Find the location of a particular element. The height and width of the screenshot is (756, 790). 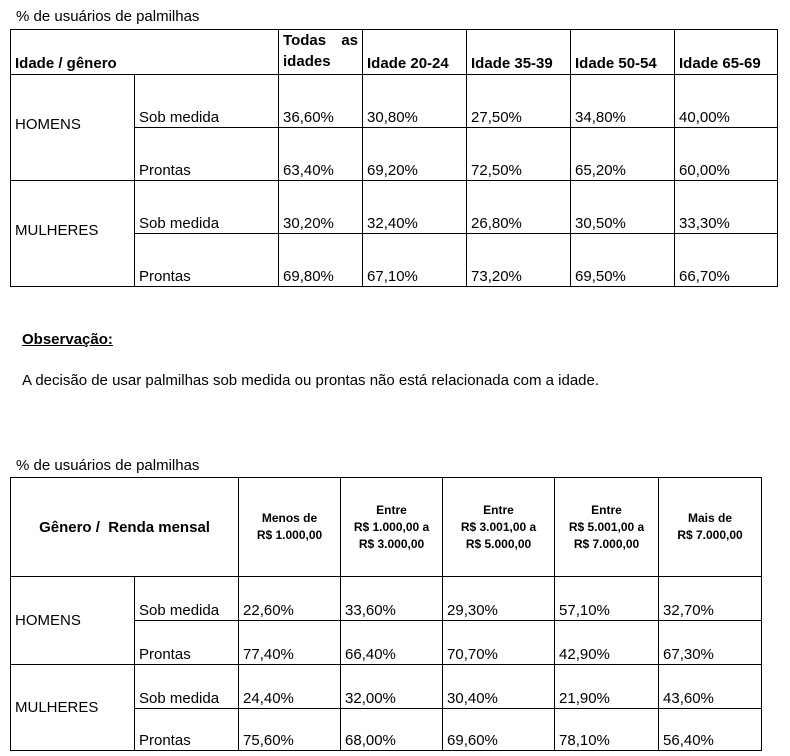

cell-value: 32,70% is located at coordinates (710, 598).